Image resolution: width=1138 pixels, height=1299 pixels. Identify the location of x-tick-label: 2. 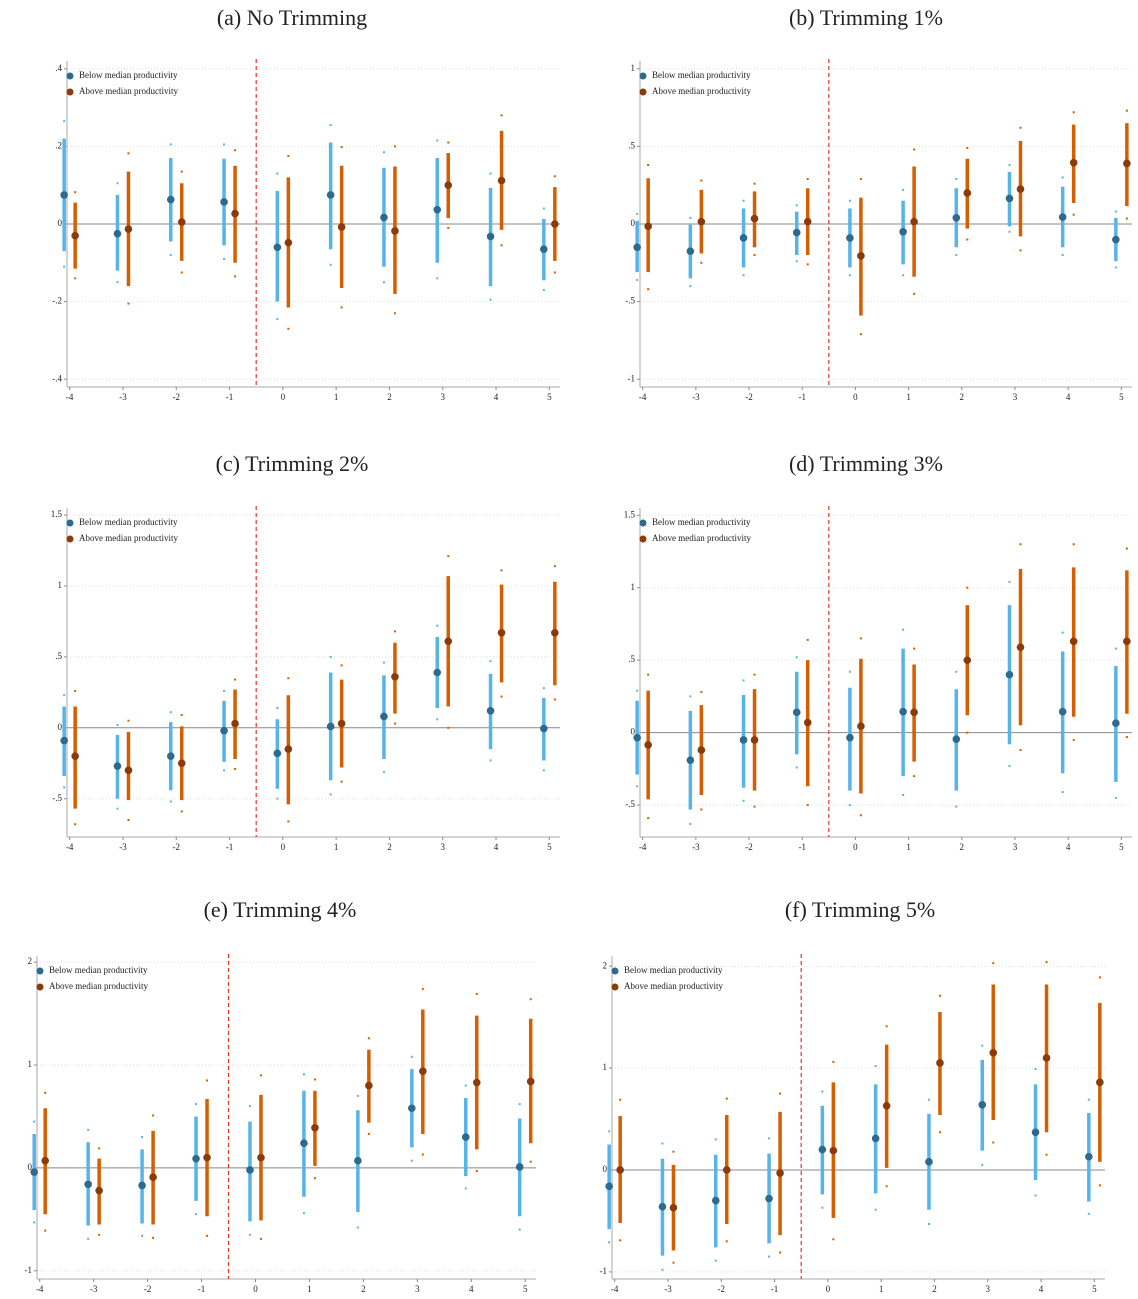
(363, 1289).